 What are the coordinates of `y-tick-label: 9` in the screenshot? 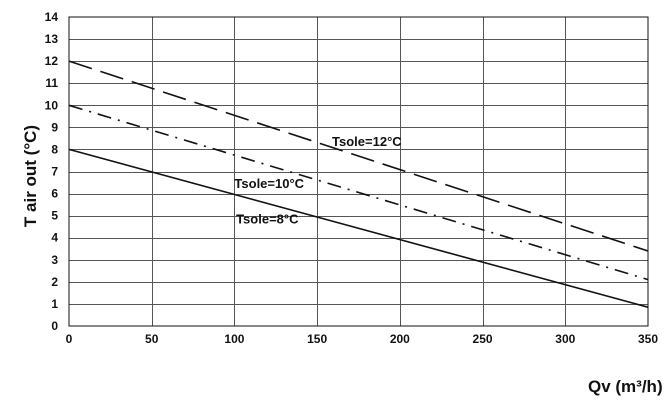 It's located at (54, 127).